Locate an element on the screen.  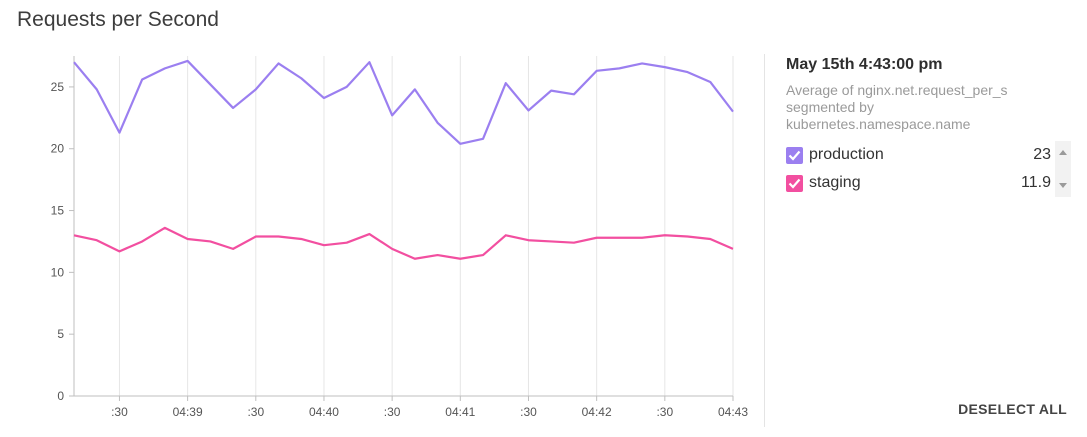
x-tick-label: 04:41 is located at coordinates (460, 412).